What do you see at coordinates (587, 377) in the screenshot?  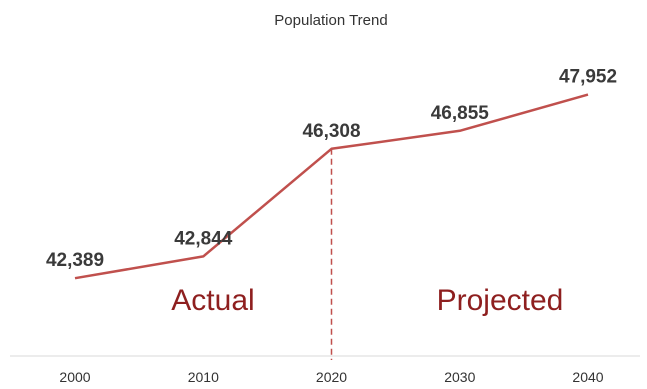 I see `x-tick-label: 2040` at bounding box center [587, 377].